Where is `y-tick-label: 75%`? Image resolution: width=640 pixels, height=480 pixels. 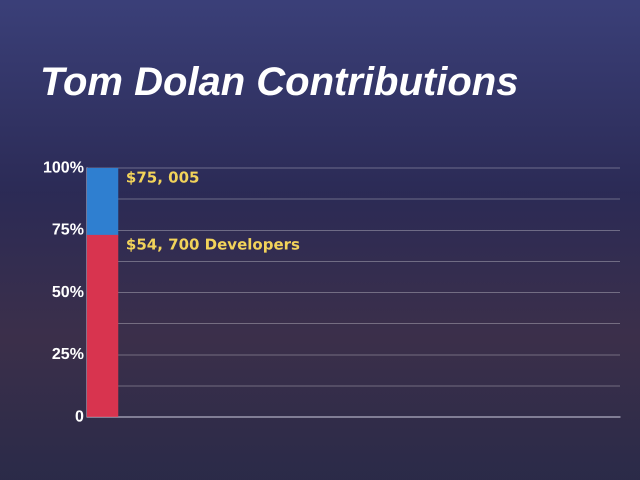
y-tick-label: 75% is located at coordinates (68, 230).